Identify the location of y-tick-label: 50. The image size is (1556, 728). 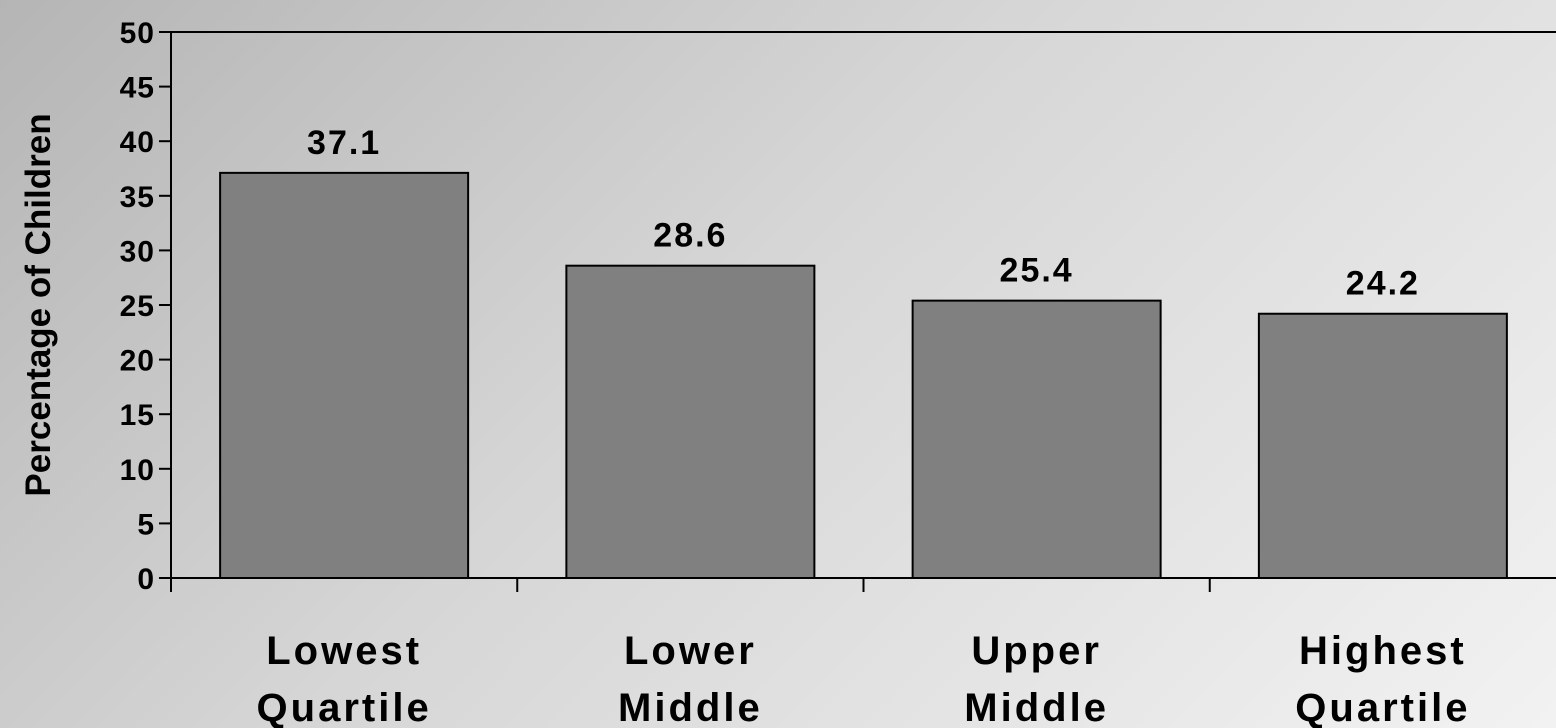
(137, 33).